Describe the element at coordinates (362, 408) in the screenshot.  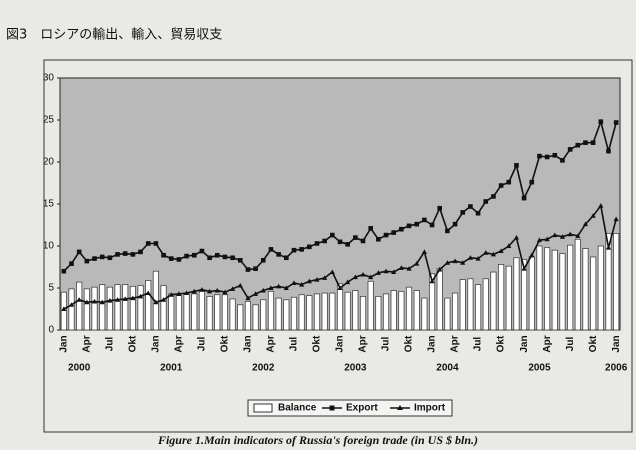
I see `legend-label: Export` at that location.